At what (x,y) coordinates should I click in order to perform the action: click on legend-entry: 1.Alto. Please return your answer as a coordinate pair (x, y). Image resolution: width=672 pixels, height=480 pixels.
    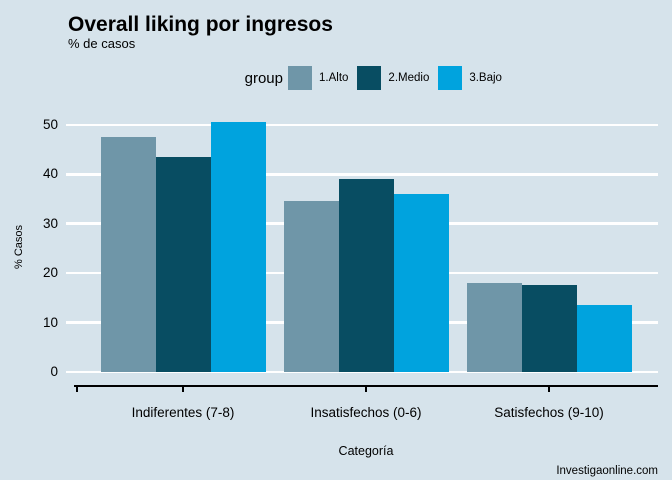
    Looking at the image, I should click on (322, 78).